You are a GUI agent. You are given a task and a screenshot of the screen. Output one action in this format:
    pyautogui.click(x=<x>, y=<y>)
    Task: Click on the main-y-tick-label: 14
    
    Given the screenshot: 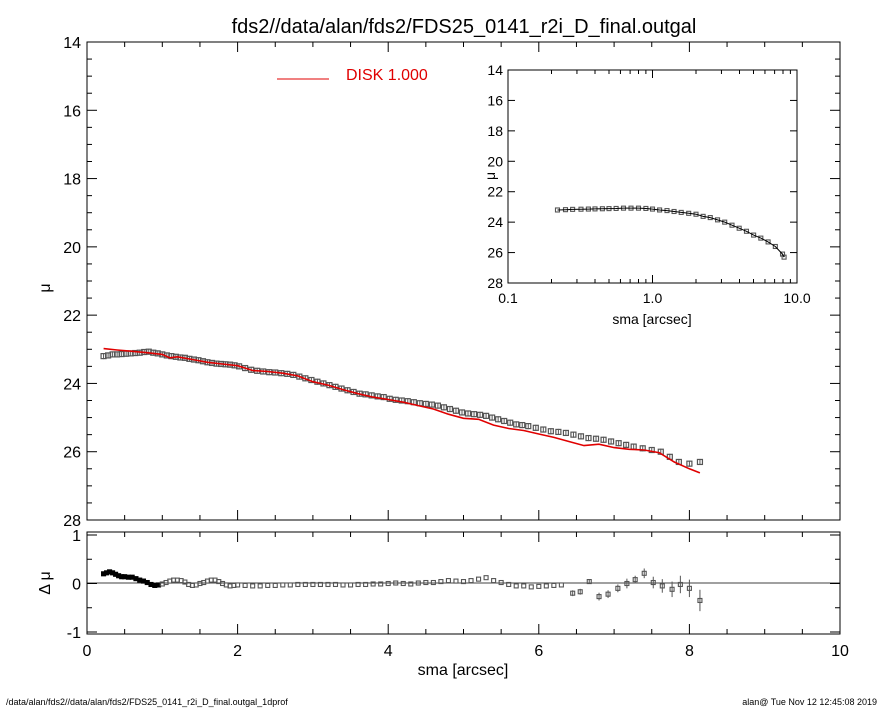 What is the action you would take?
    pyautogui.click(x=72, y=43)
    